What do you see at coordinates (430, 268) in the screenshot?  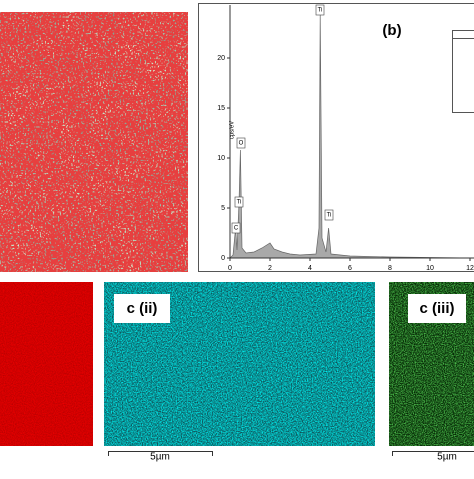 I see `x-tick-label: 10` at bounding box center [430, 268].